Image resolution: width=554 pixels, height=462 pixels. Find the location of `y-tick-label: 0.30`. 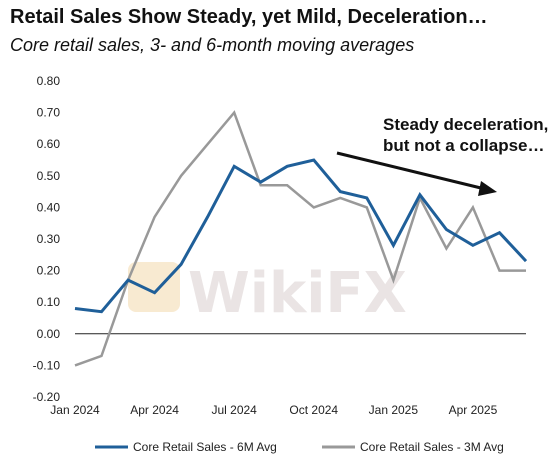

y-tick-label: 0.30 is located at coordinates (49, 239).